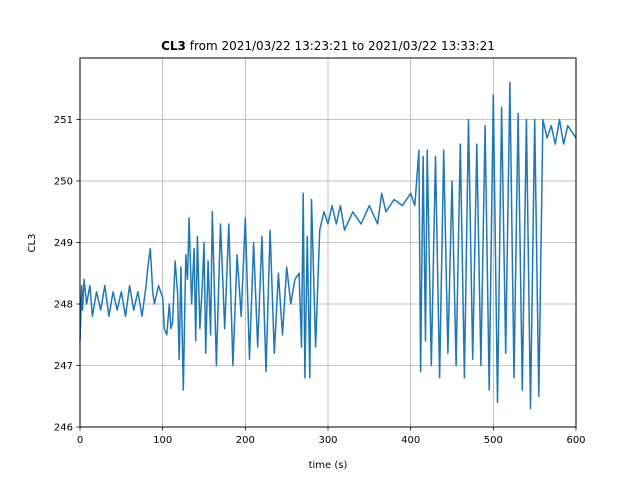 The width and height of the screenshot is (640, 480). Describe the element at coordinates (162, 440) in the screenshot. I see `x-tick-label: 100` at that location.